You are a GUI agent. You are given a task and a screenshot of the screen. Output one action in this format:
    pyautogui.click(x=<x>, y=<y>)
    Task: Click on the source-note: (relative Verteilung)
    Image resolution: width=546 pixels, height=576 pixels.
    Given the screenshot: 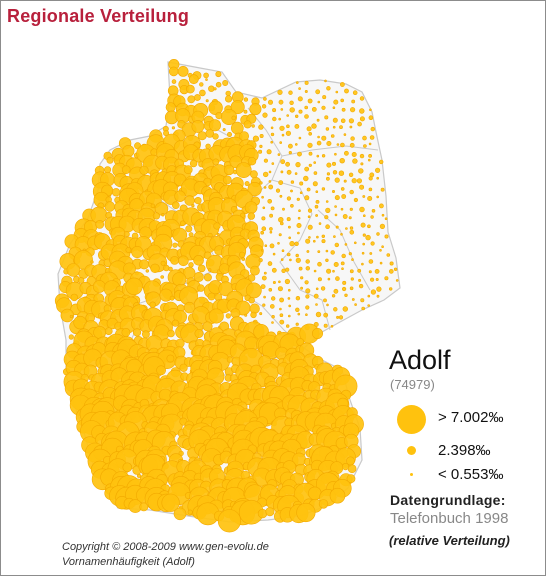 What is the action you would take?
    pyautogui.click(x=449, y=540)
    